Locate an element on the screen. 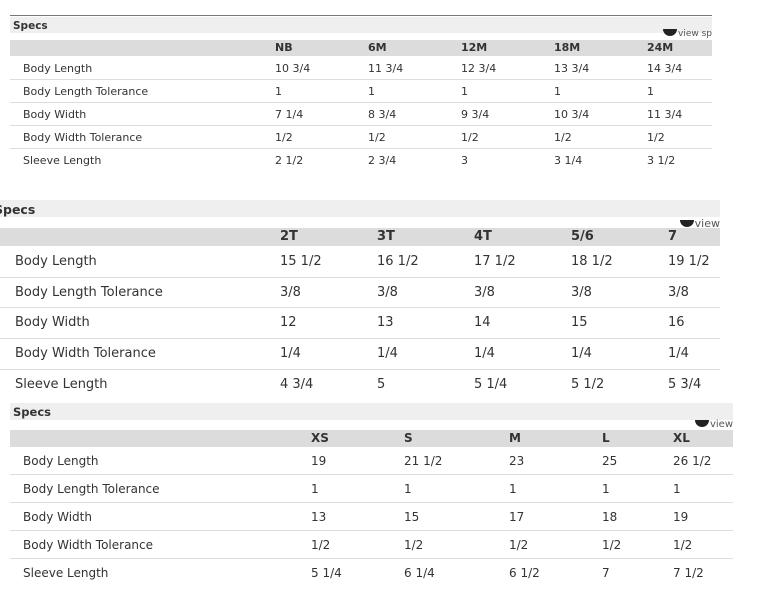  cell-value: 16 is located at coordinates (676, 323).